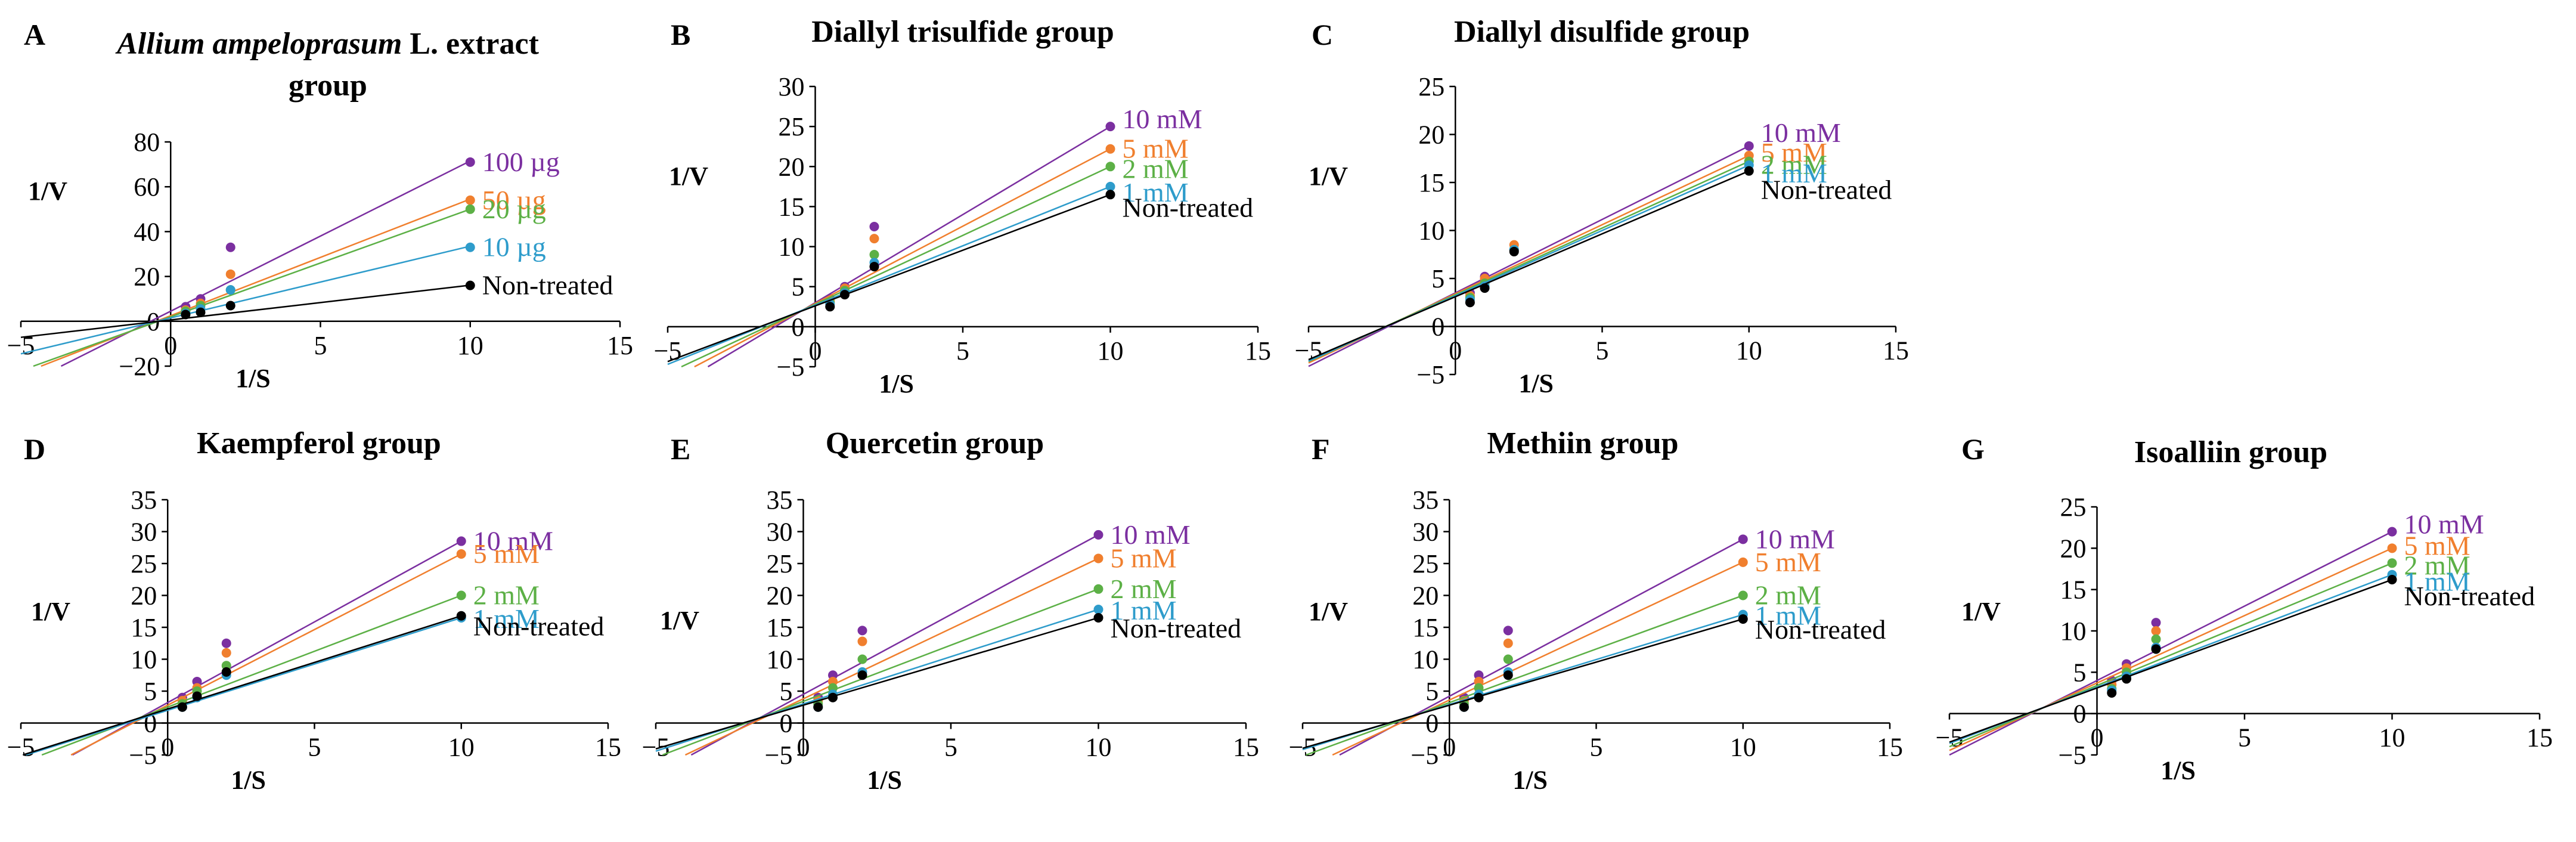  I want to click on panel-title-italic: Allium ampeloprasum, so click(262, 44).